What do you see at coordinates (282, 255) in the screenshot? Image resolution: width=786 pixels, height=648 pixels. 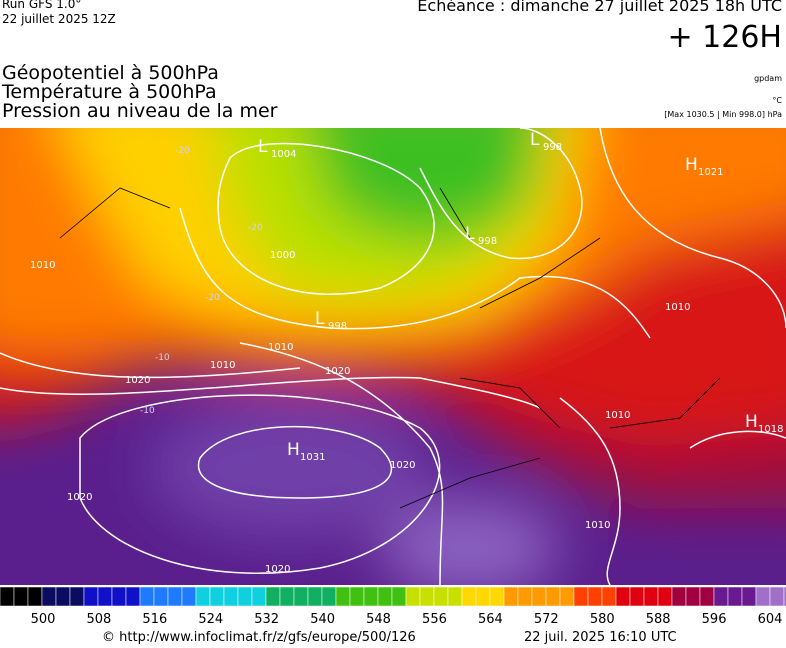 I see `isobar-label: 1000` at bounding box center [282, 255].